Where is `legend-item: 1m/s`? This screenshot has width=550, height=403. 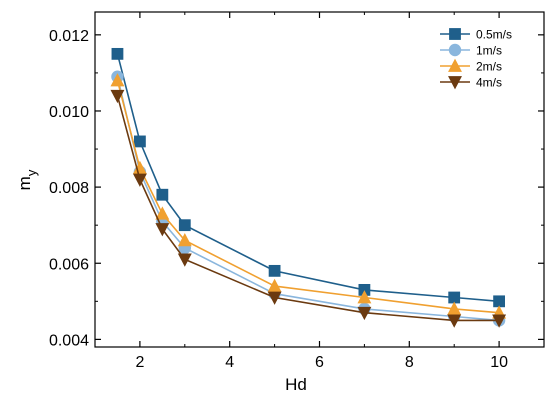
legend-item: 1m/s is located at coordinates (471, 51).